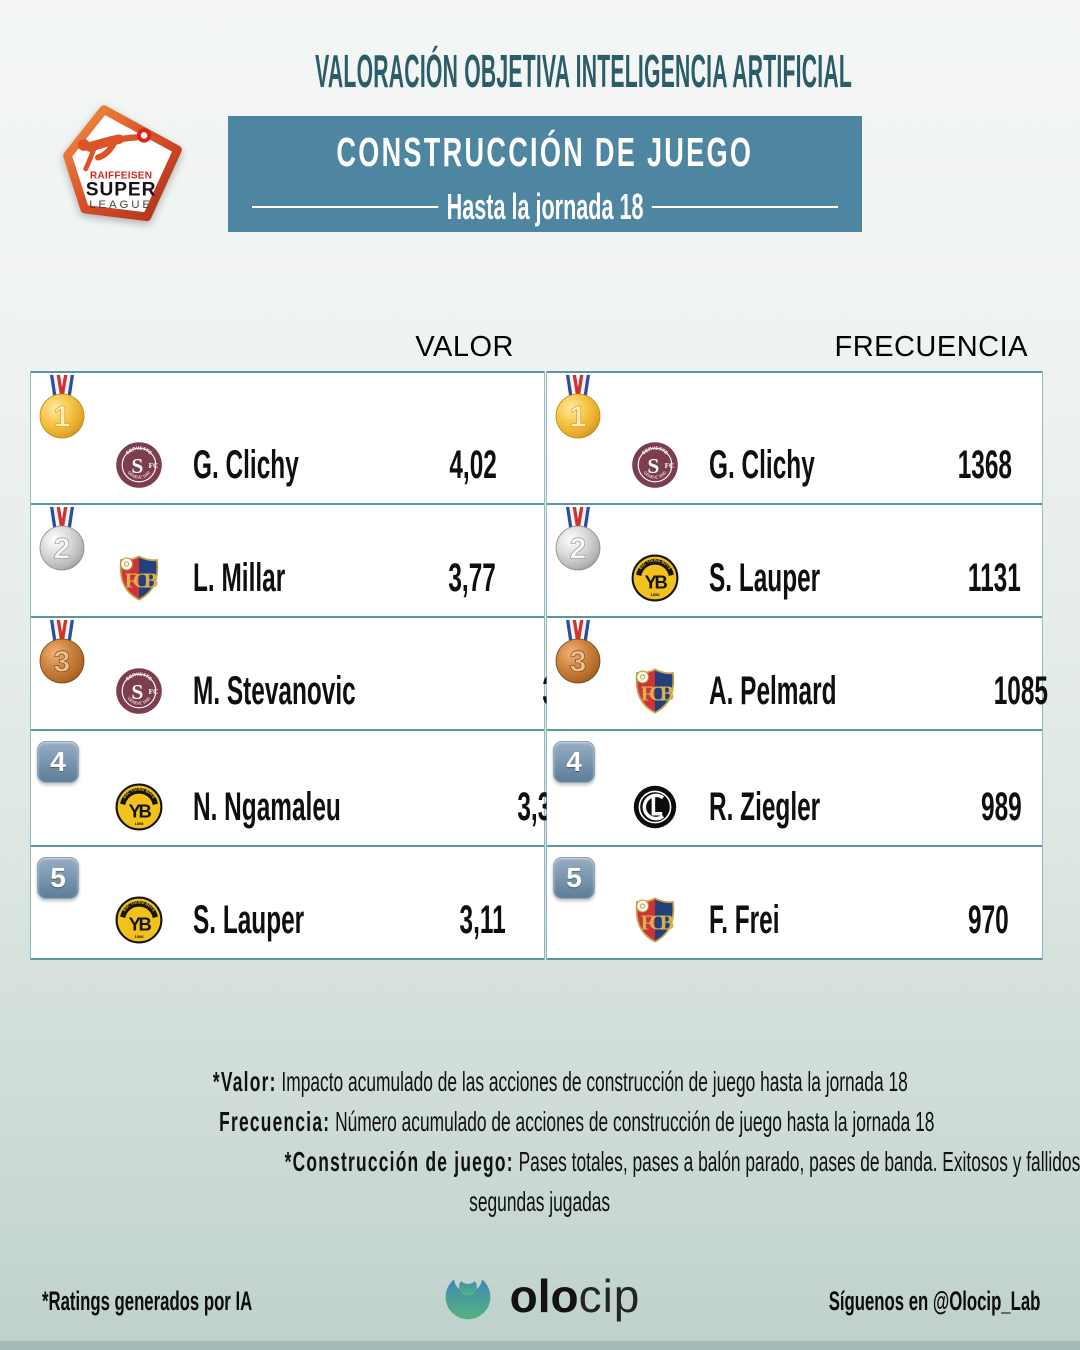 The image size is (1080, 1350). Describe the element at coordinates (239, 577) in the screenshot. I see `player-name: L. Millar` at that location.